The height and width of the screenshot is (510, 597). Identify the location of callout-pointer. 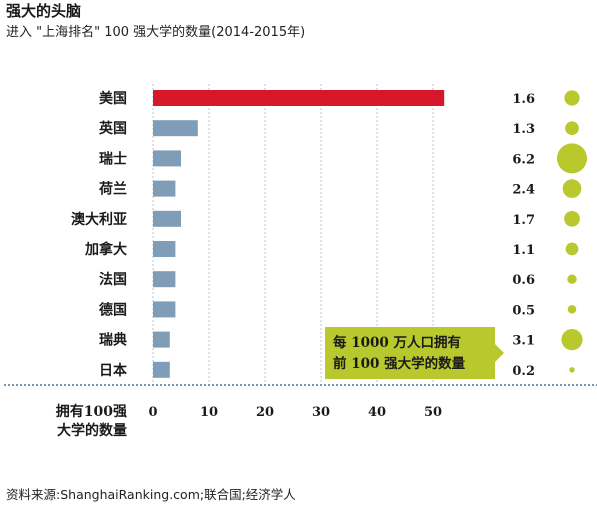
(499, 353).